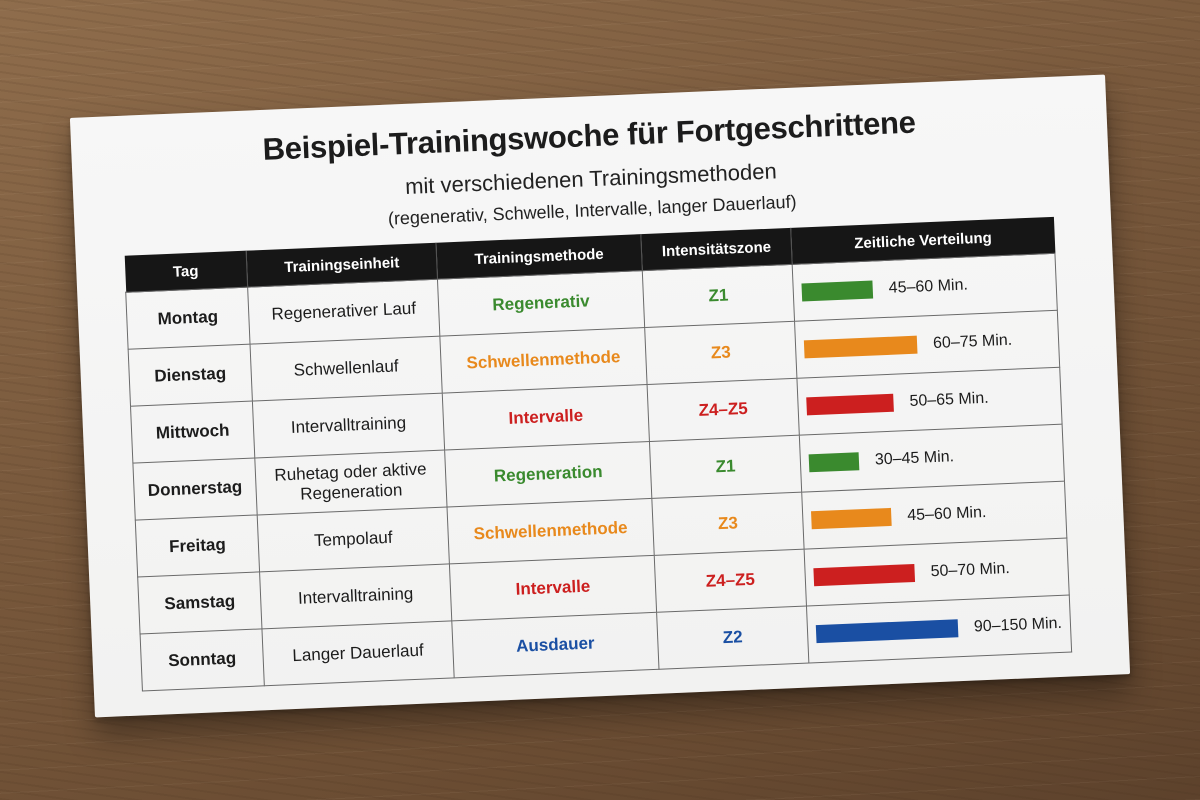  I want to click on day-cell: Freitag, so click(197, 546).